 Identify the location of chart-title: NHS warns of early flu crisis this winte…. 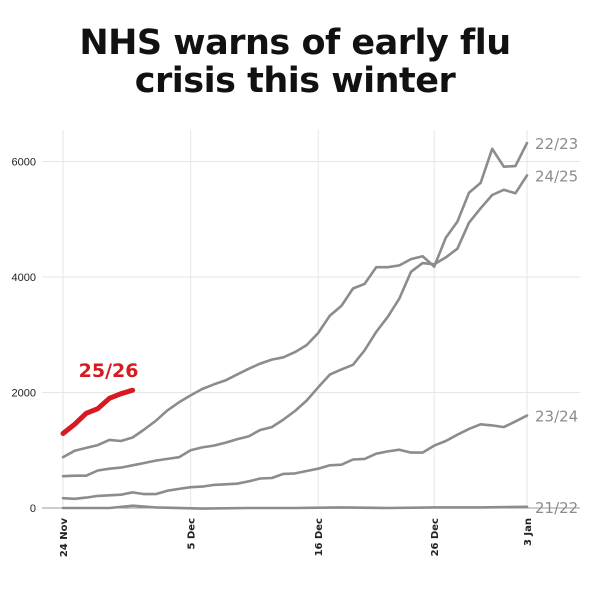
(295, 62).